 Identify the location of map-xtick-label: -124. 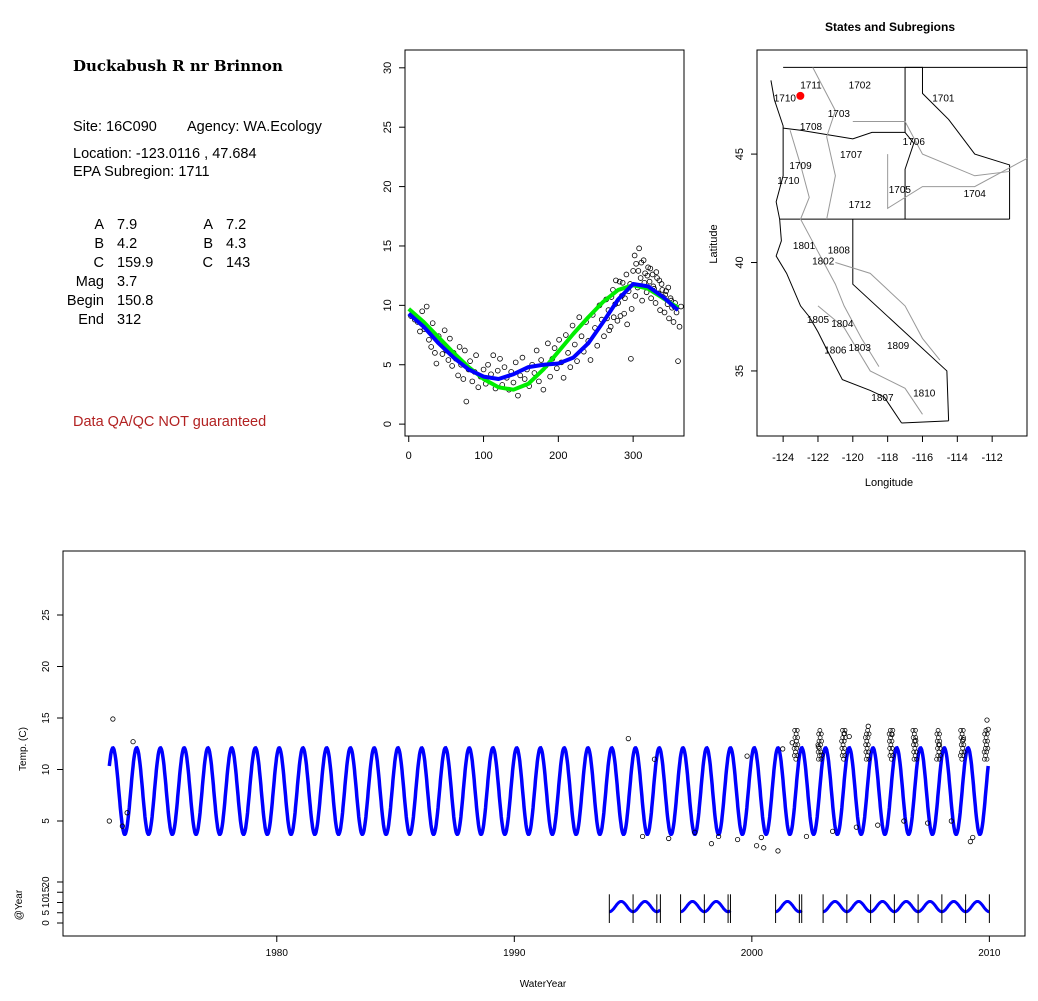
(783, 458).